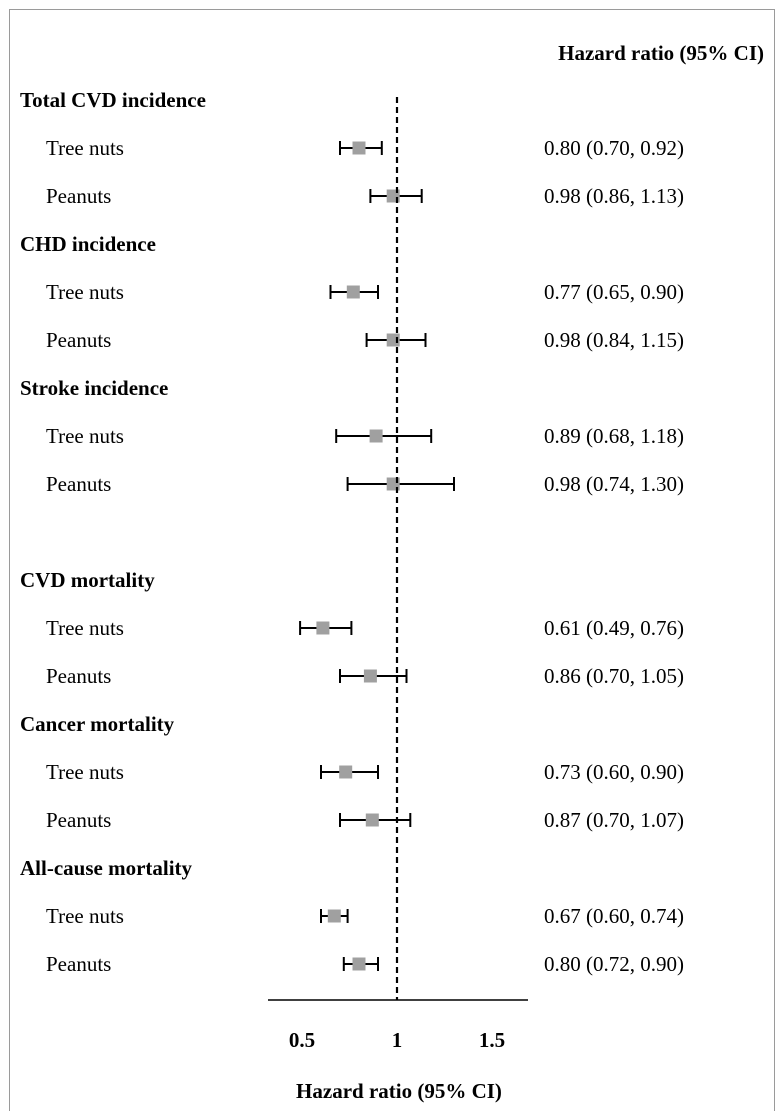  Describe the element at coordinates (87, 580) in the screenshot. I see `group-title: CVD mortality` at that location.